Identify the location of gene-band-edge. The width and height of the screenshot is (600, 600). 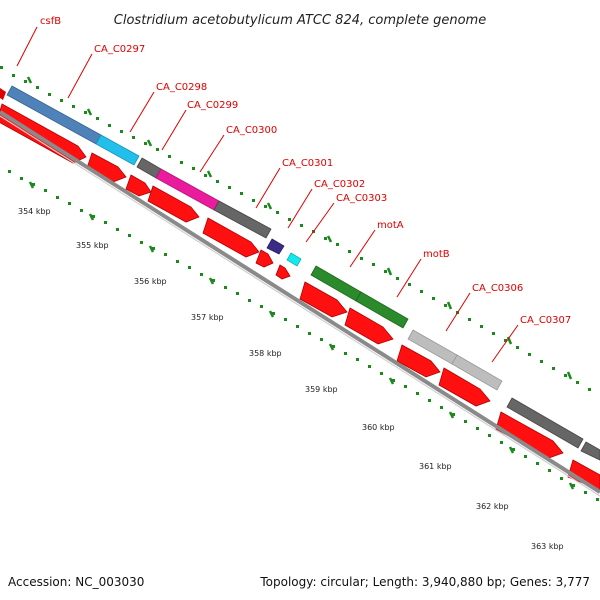
(590, 451).